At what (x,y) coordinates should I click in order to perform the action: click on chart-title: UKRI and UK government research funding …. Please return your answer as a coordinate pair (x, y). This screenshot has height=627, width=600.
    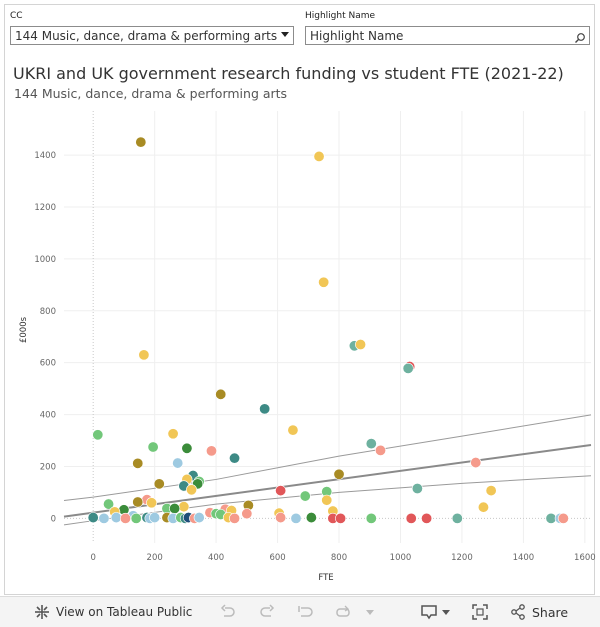
    Looking at the image, I should click on (288, 73).